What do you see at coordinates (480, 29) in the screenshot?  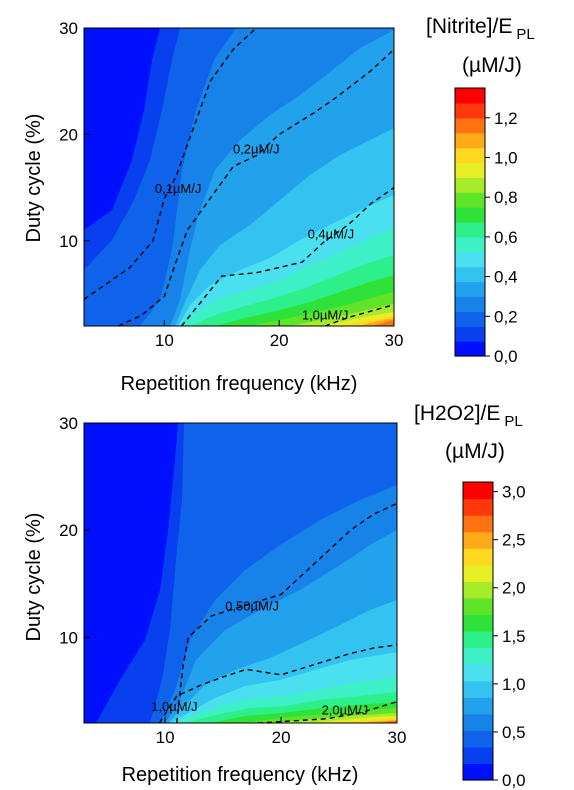 I see `nitrite-colorbar-title: [Nitrite]/E PL` at bounding box center [480, 29].